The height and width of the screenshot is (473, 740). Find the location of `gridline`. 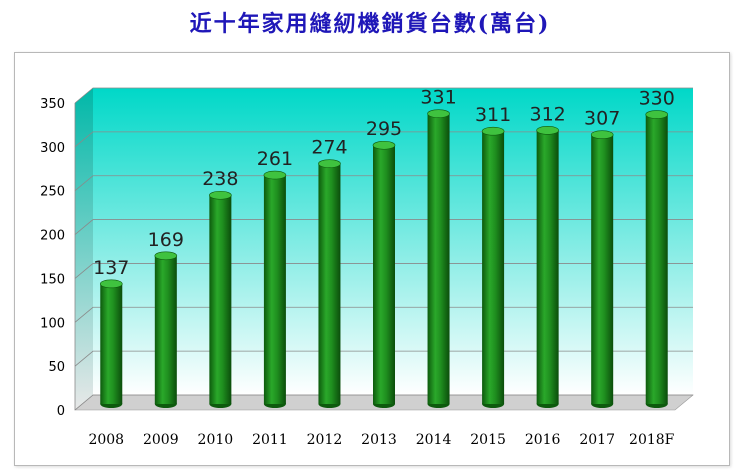

gridline is located at coordinates (383, 95).